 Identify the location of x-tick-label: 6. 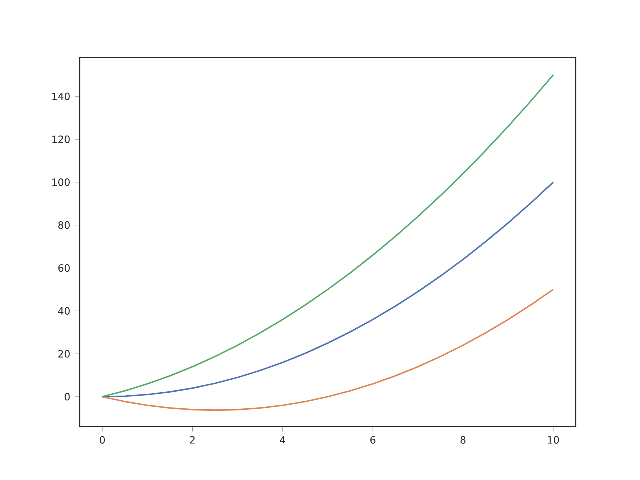
(373, 440).